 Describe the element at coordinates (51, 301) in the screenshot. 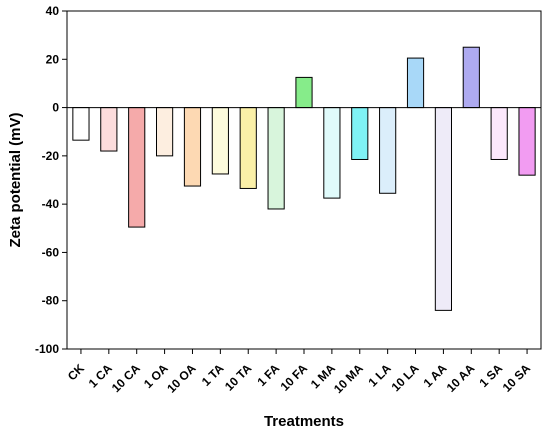

I see `y-tick-label: -80` at that location.